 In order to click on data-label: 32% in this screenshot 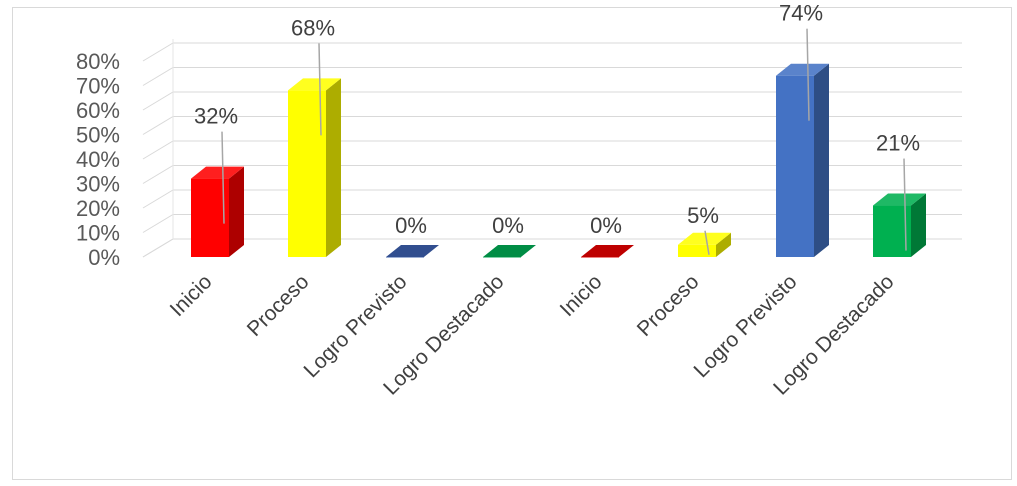, I will do `click(216, 116)`.